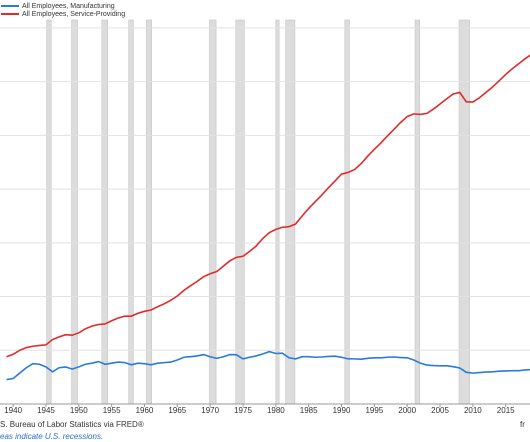 This screenshot has width=530, height=442. What do you see at coordinates (72, 424) in the screenshot?
I see `source: S. Bureau of Labor Statistics via FRED®` at bounding box center [72, 424].